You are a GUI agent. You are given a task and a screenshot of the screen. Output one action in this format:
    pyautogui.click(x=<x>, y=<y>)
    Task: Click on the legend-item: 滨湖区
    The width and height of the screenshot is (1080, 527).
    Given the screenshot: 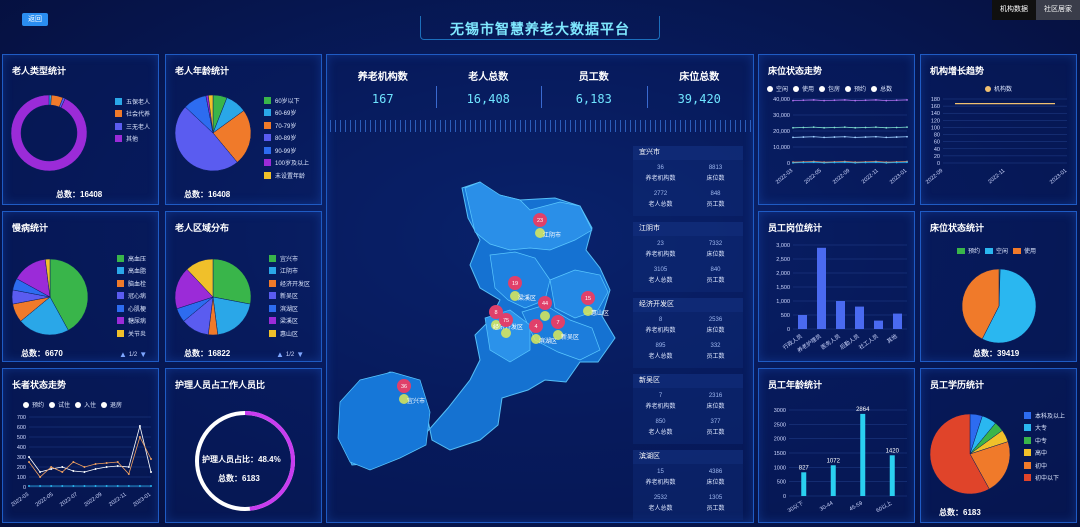 What is the action you would take?
    pyautogui.click(x=289, y=308)
    